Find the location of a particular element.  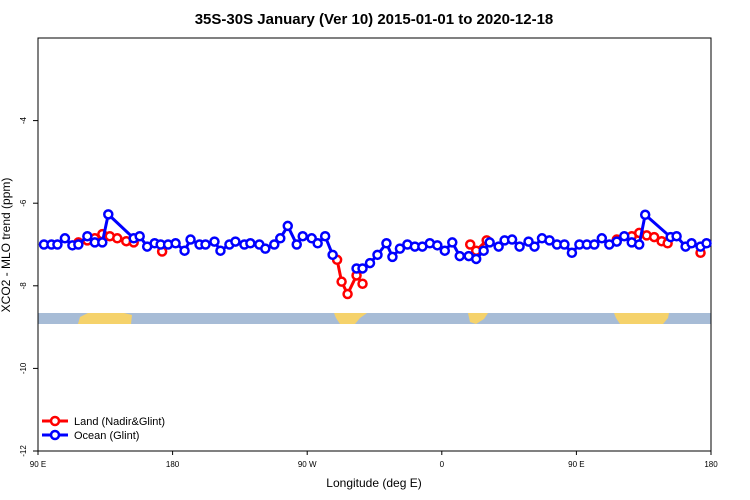

map-band is located at coordinates (374, 318).